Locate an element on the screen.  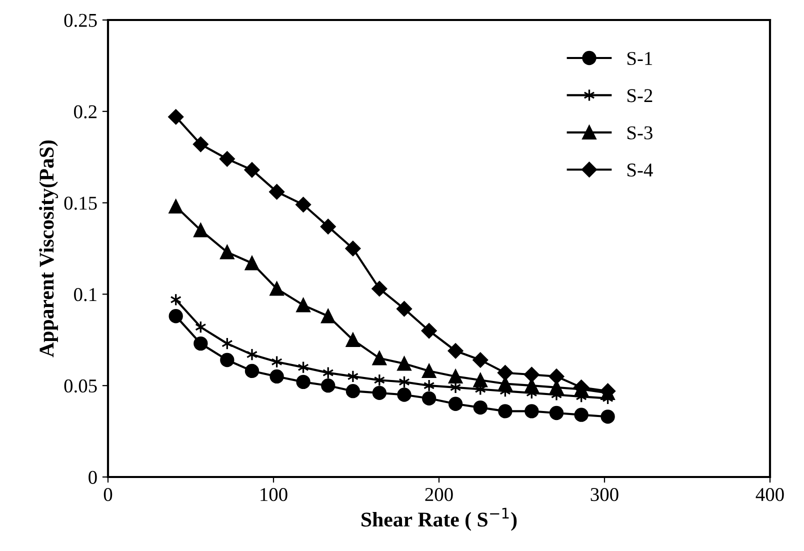
x-tick-label: 100 is located at coordinates (274, 495).